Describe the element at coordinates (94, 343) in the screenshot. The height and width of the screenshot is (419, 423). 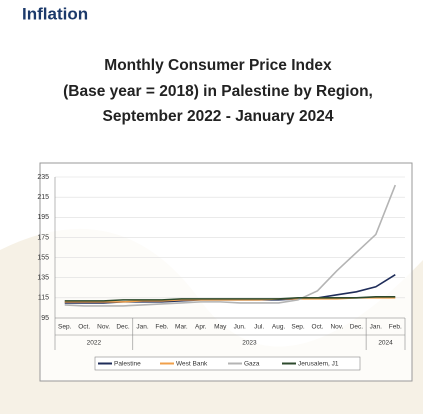
I see `x-group-label: 2022` at that location.